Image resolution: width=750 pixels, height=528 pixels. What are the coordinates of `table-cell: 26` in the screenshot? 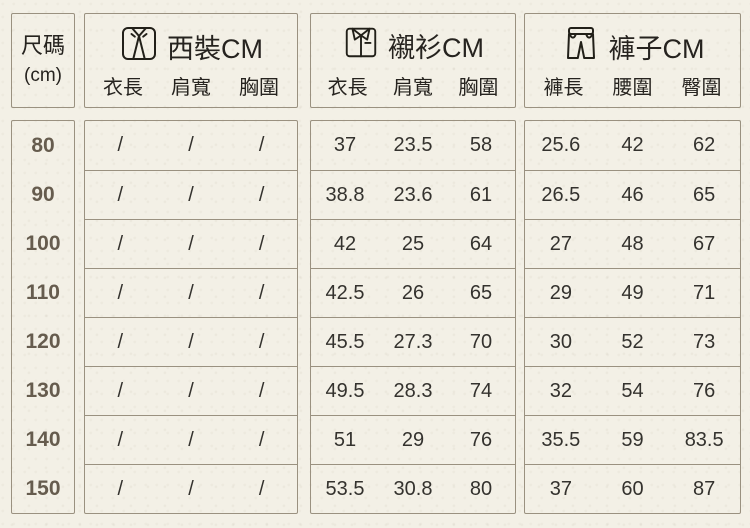 It's located at (413, 292).